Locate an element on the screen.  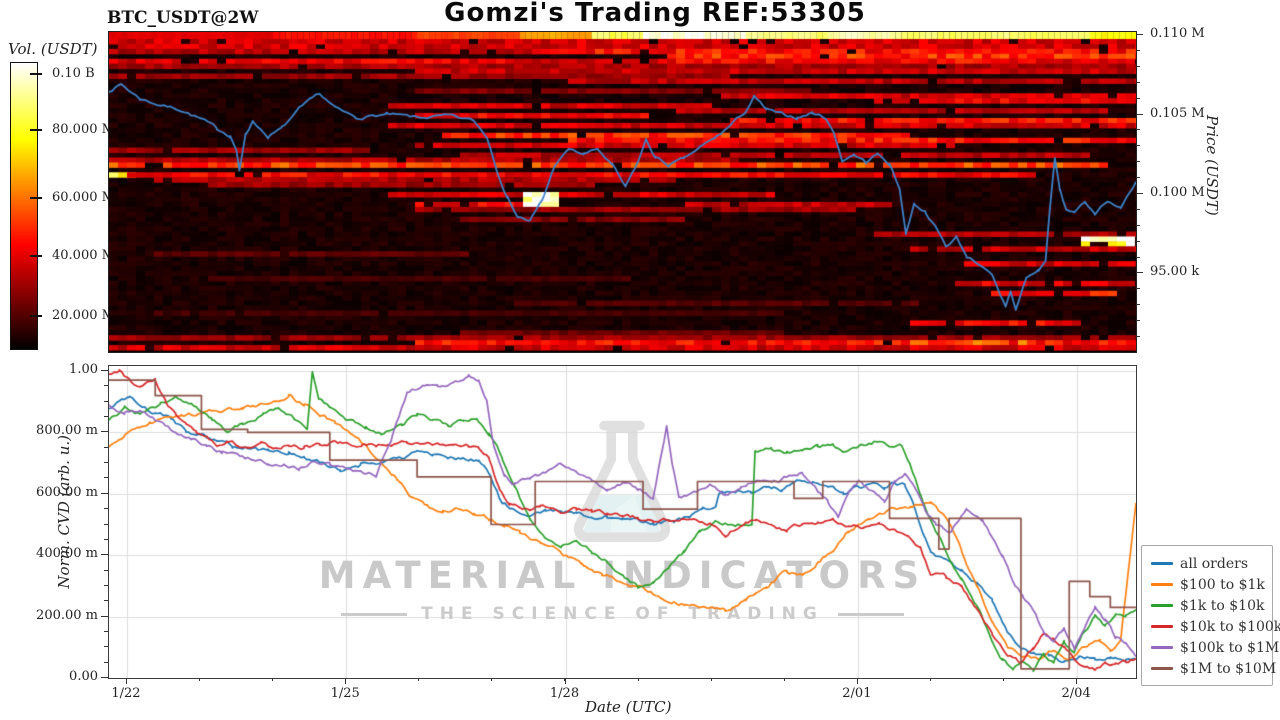
price-axis-label: Price (USDT) is located at coordinates (1212, 165).